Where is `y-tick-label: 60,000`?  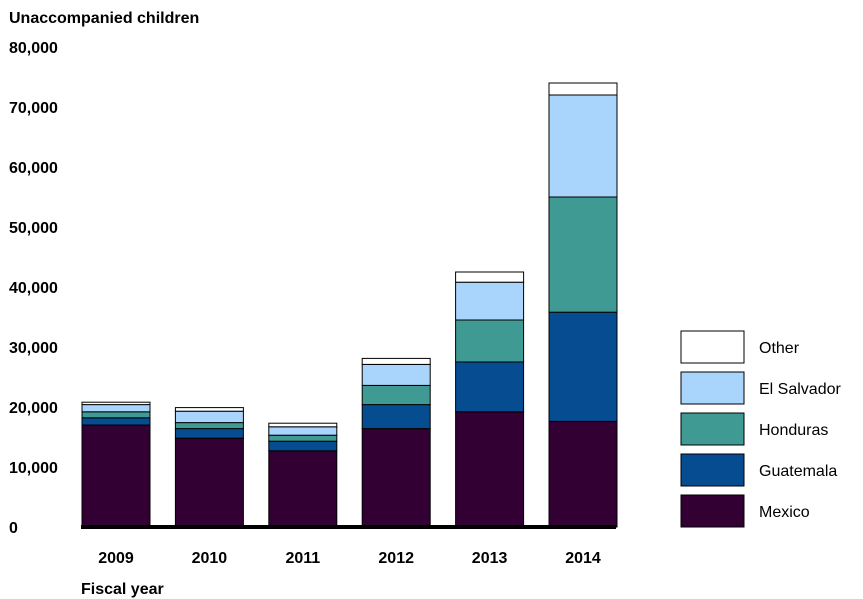 y-tick-label: 60,000 is located at coordinates (33, 168).